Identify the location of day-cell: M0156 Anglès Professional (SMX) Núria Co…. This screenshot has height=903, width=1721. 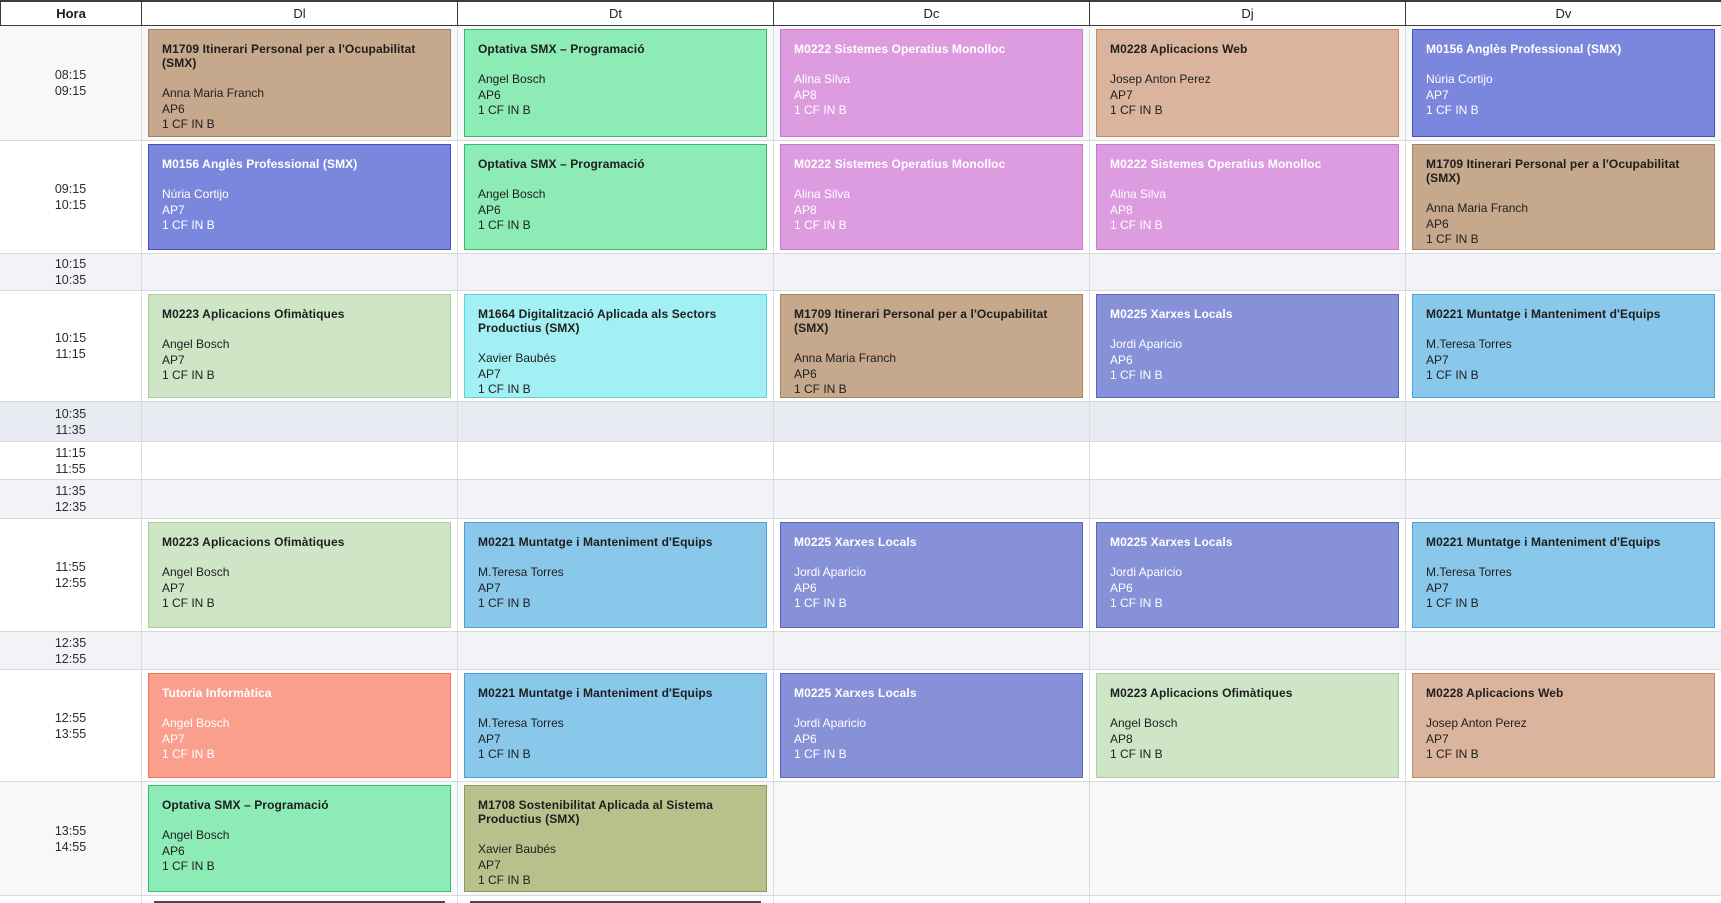
(1563, 83).